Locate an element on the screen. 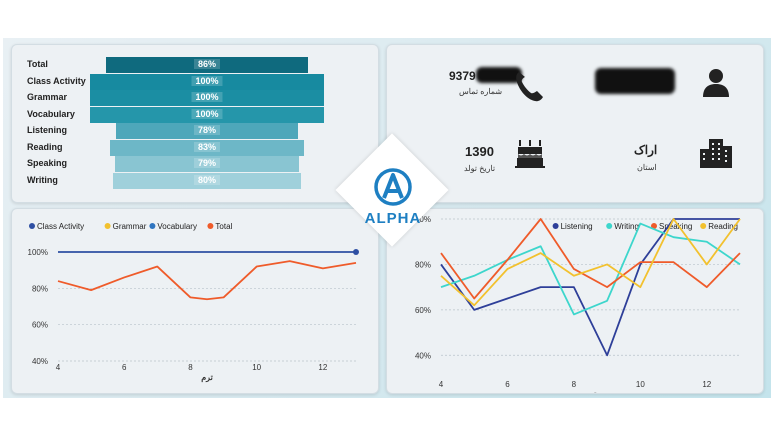  funnel-label: Reading is located at coordinates (45, 146).